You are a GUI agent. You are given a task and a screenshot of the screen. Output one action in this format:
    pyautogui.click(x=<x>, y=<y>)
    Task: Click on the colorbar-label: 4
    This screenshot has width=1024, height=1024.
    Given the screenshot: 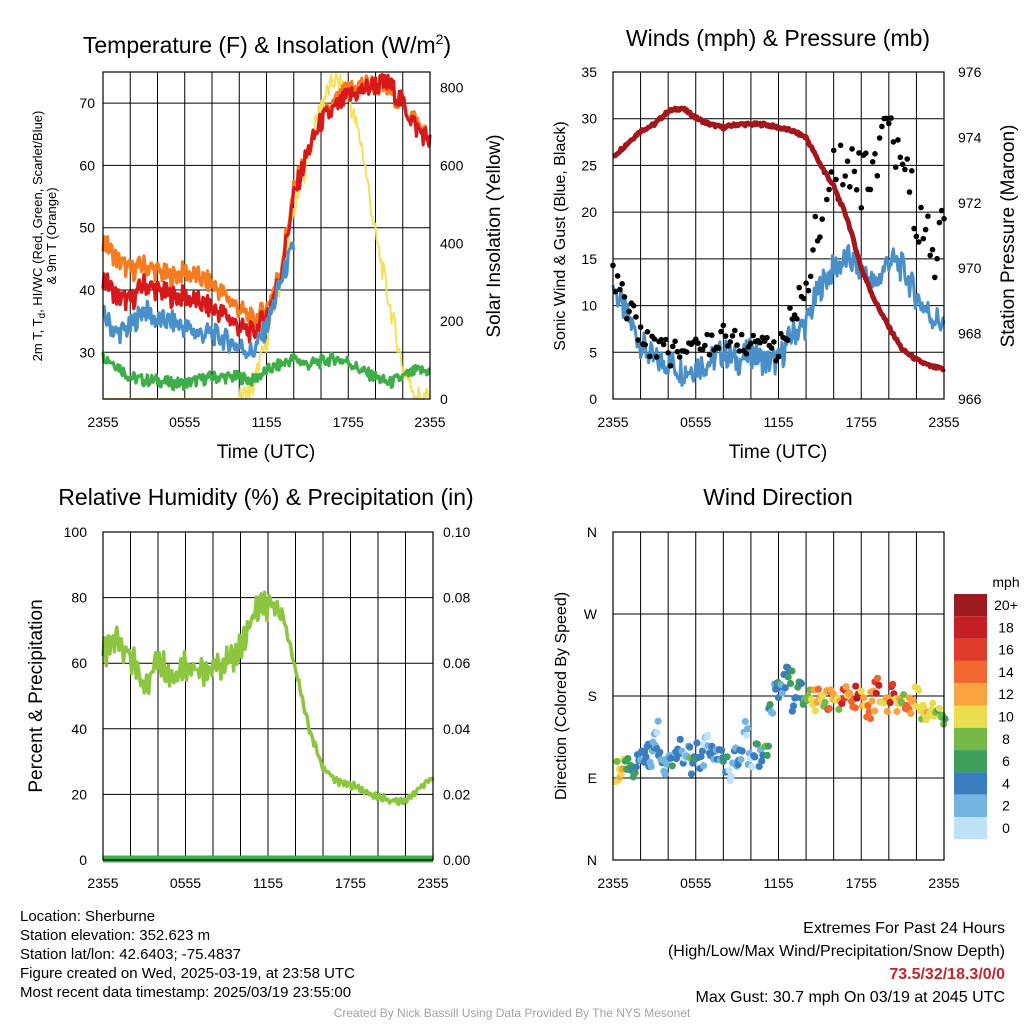 What is the action you would take?
    pyautogui.click(x=1006, y=783)
    